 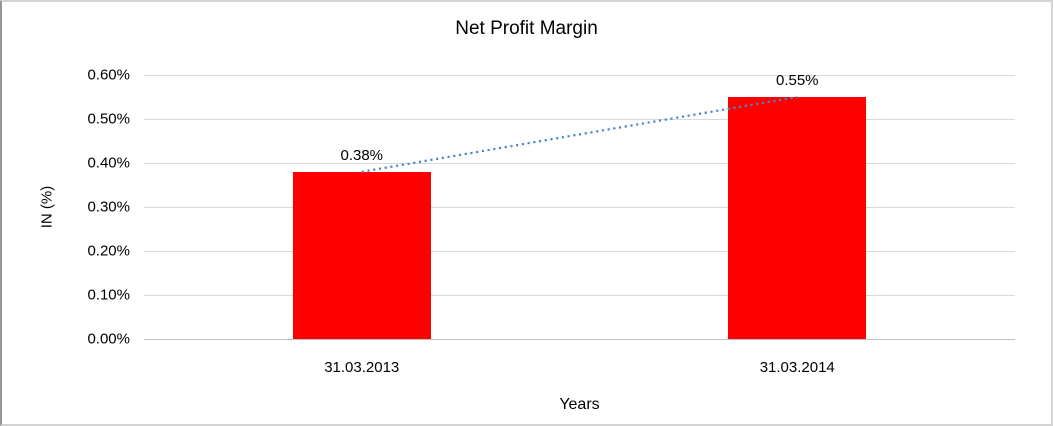 I want to click on bar-31.03.2014, so click(x=797, y=218).